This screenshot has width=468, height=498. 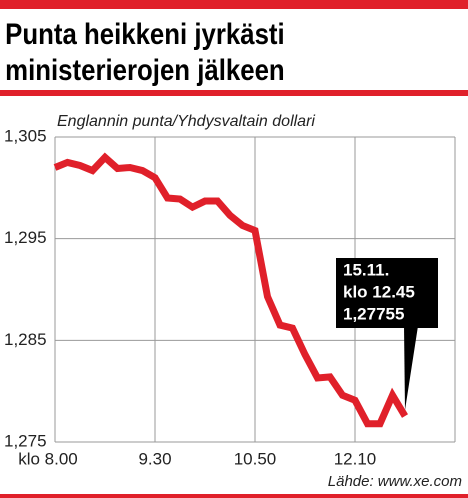 What do you see at coordinates (25, 440) in the screenshot?
I see `y-tick-label: 1,275` at bounding box center [25, 440].